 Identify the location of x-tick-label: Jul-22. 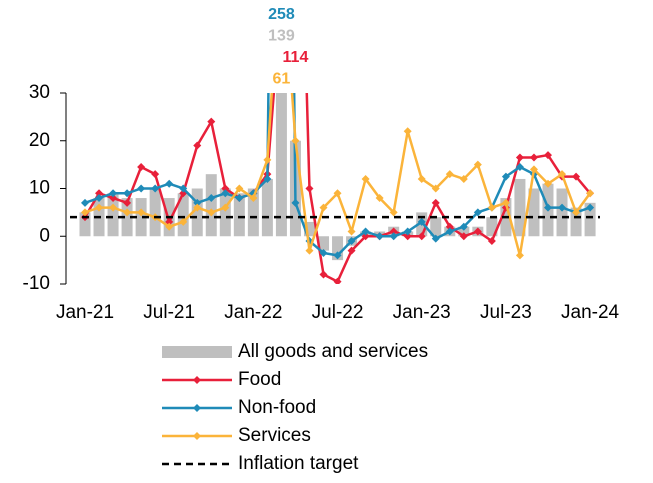
(338, 312).